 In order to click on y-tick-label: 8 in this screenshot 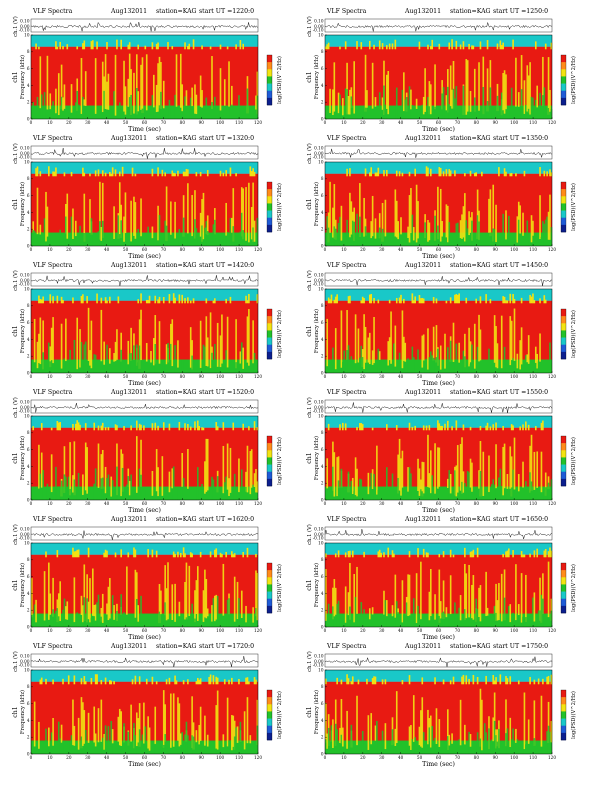, I will do `click(322, 305)`.